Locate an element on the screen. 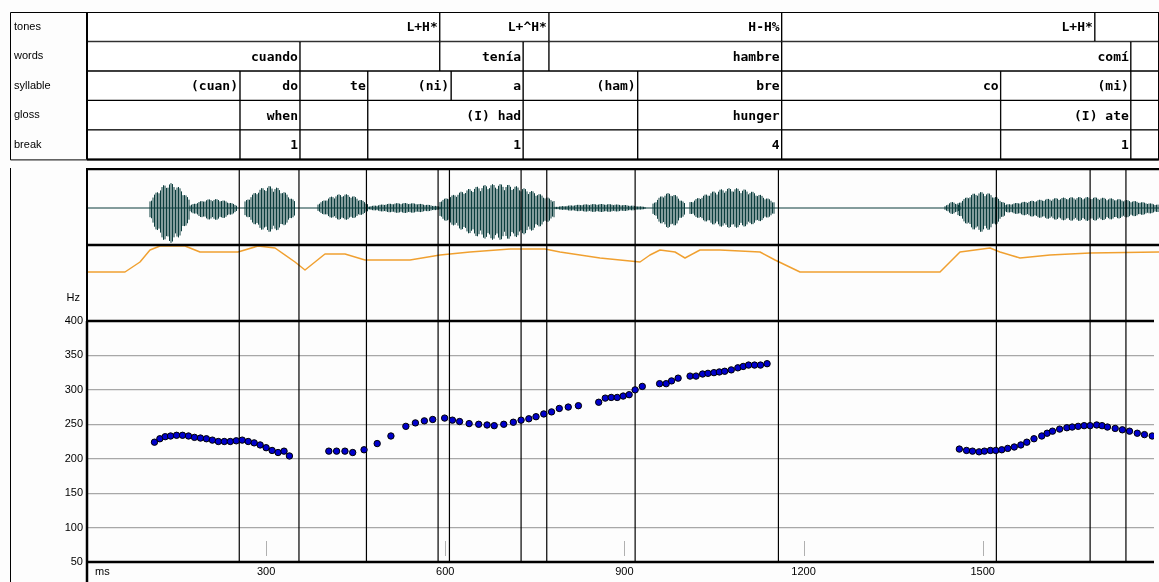 The image size is (1159, 582). x-tick-label: 600 is located at coordinates (445, 570).